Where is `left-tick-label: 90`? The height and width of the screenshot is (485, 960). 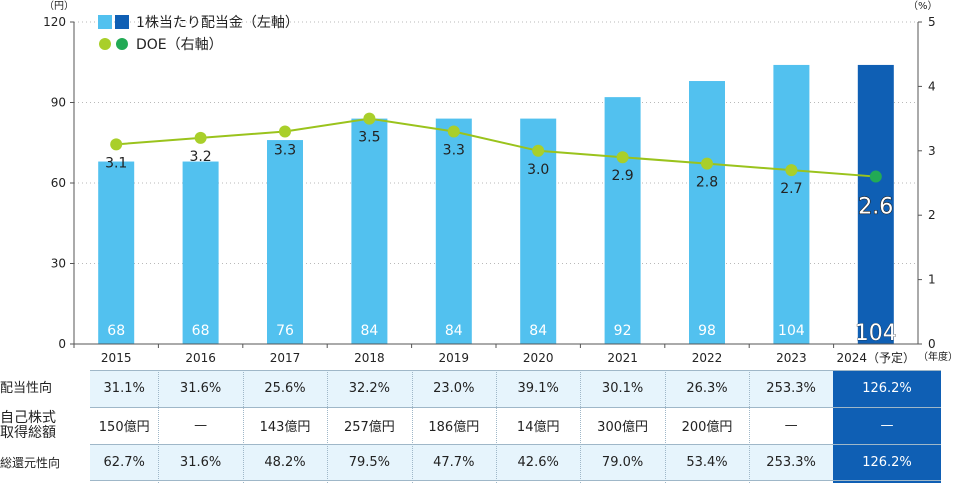 left-tick-label: 90 is located at coordinates (58, 103).